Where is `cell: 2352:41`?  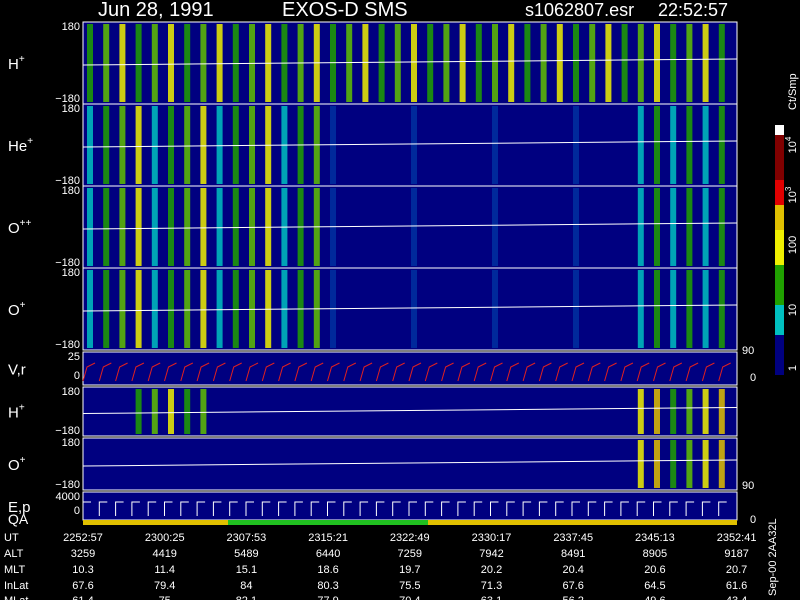 cell: 2352:41 is located at coordinates (737, 538).